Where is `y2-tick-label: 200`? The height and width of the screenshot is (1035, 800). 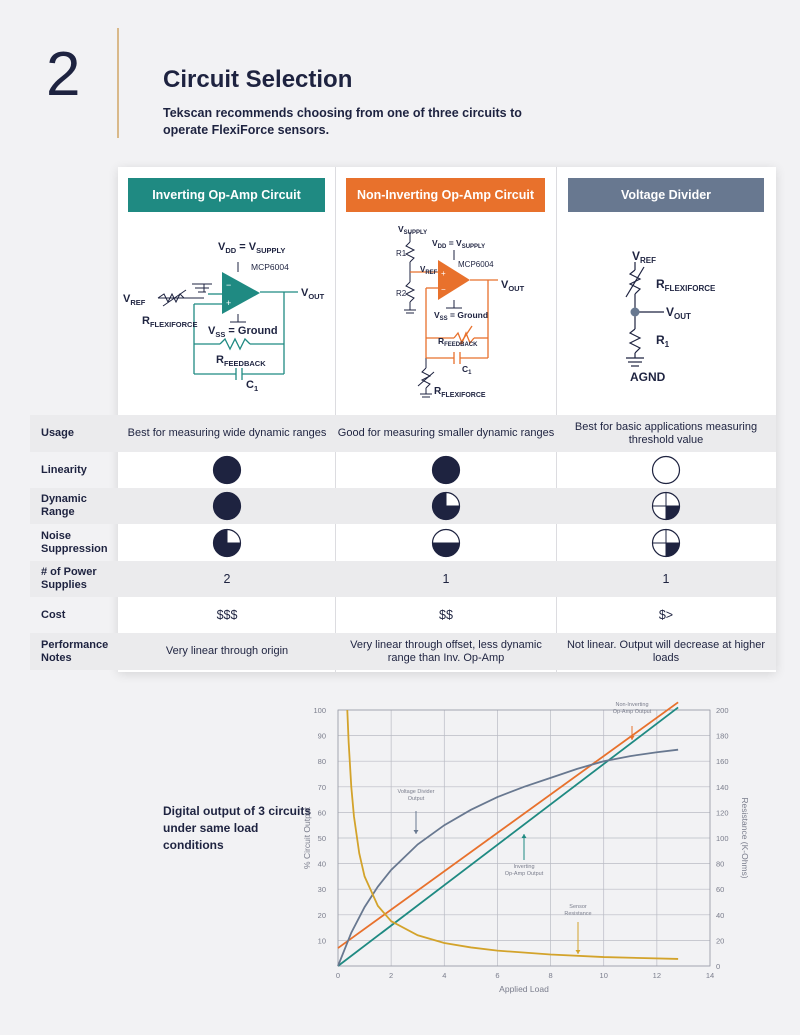 y2-tick-label: 200 is located at coordinates (722, 710).